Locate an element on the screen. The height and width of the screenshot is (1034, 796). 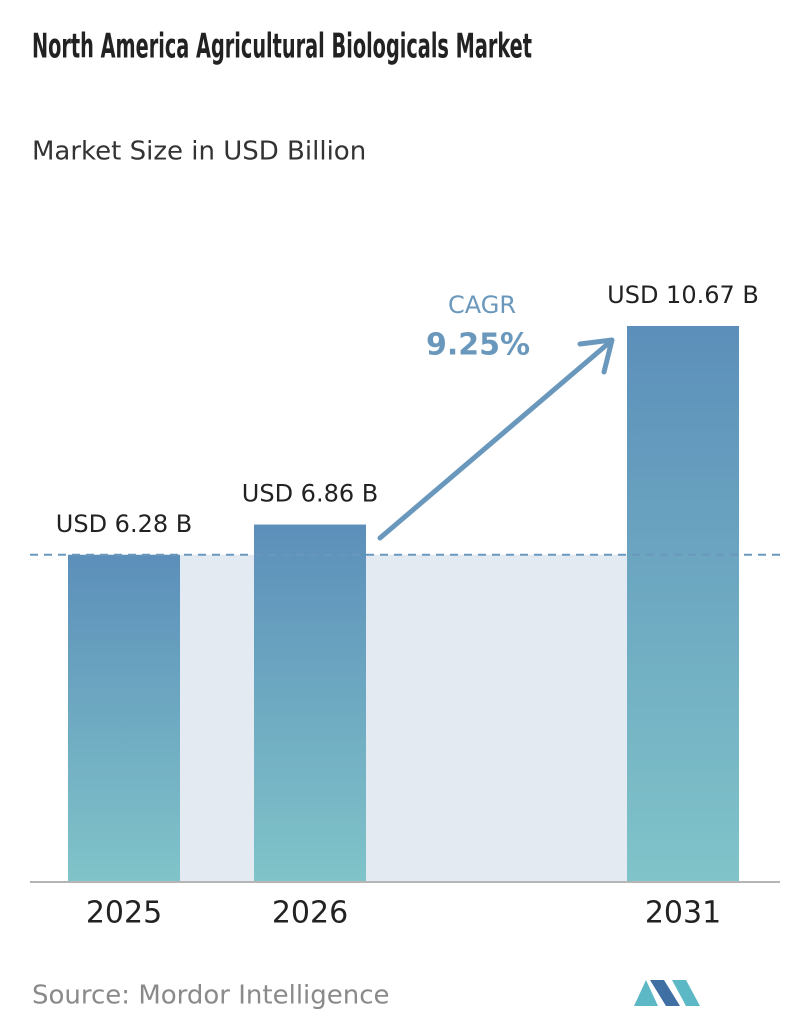
x-tick-label: 2025 is located at coordinates (124, 913).